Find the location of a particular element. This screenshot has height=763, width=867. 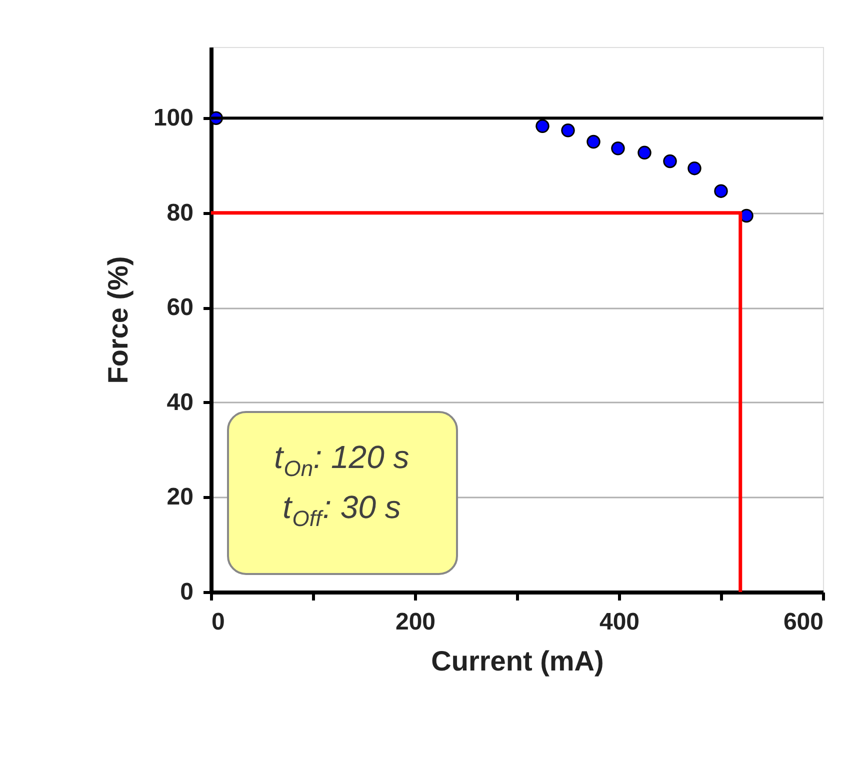

x-tick-label: 200 is located at coordinates (415, 622).